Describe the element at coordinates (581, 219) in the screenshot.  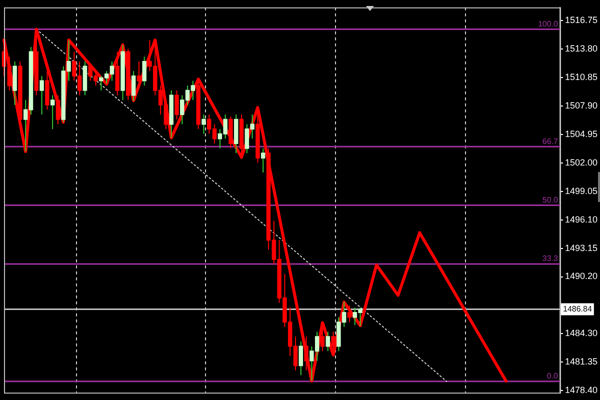
I see `y-tick-label: 1496.10` at that location.